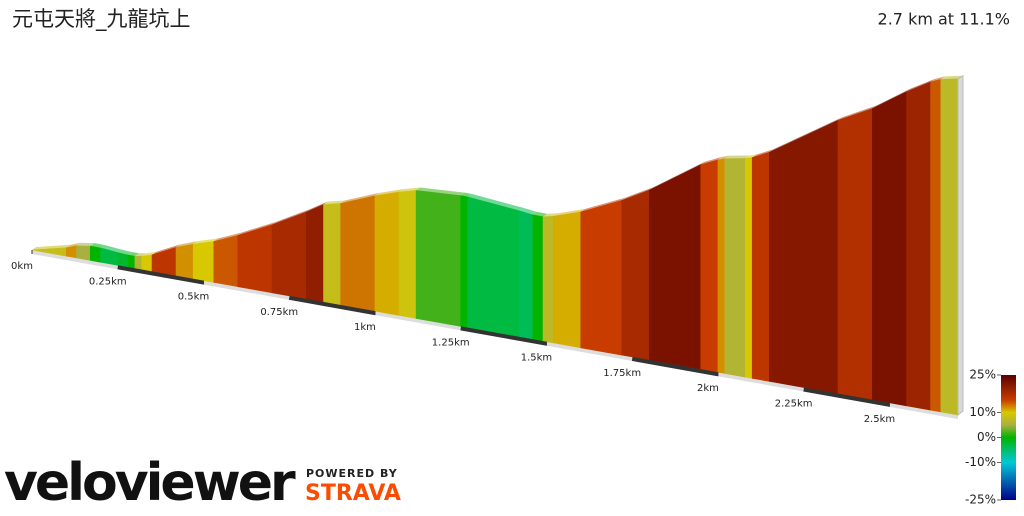 The image size is (1024, 516). Describe the element at coordinates (536, 358) in the screenshot. I see `x-tick-label: 1.5km` at that location.